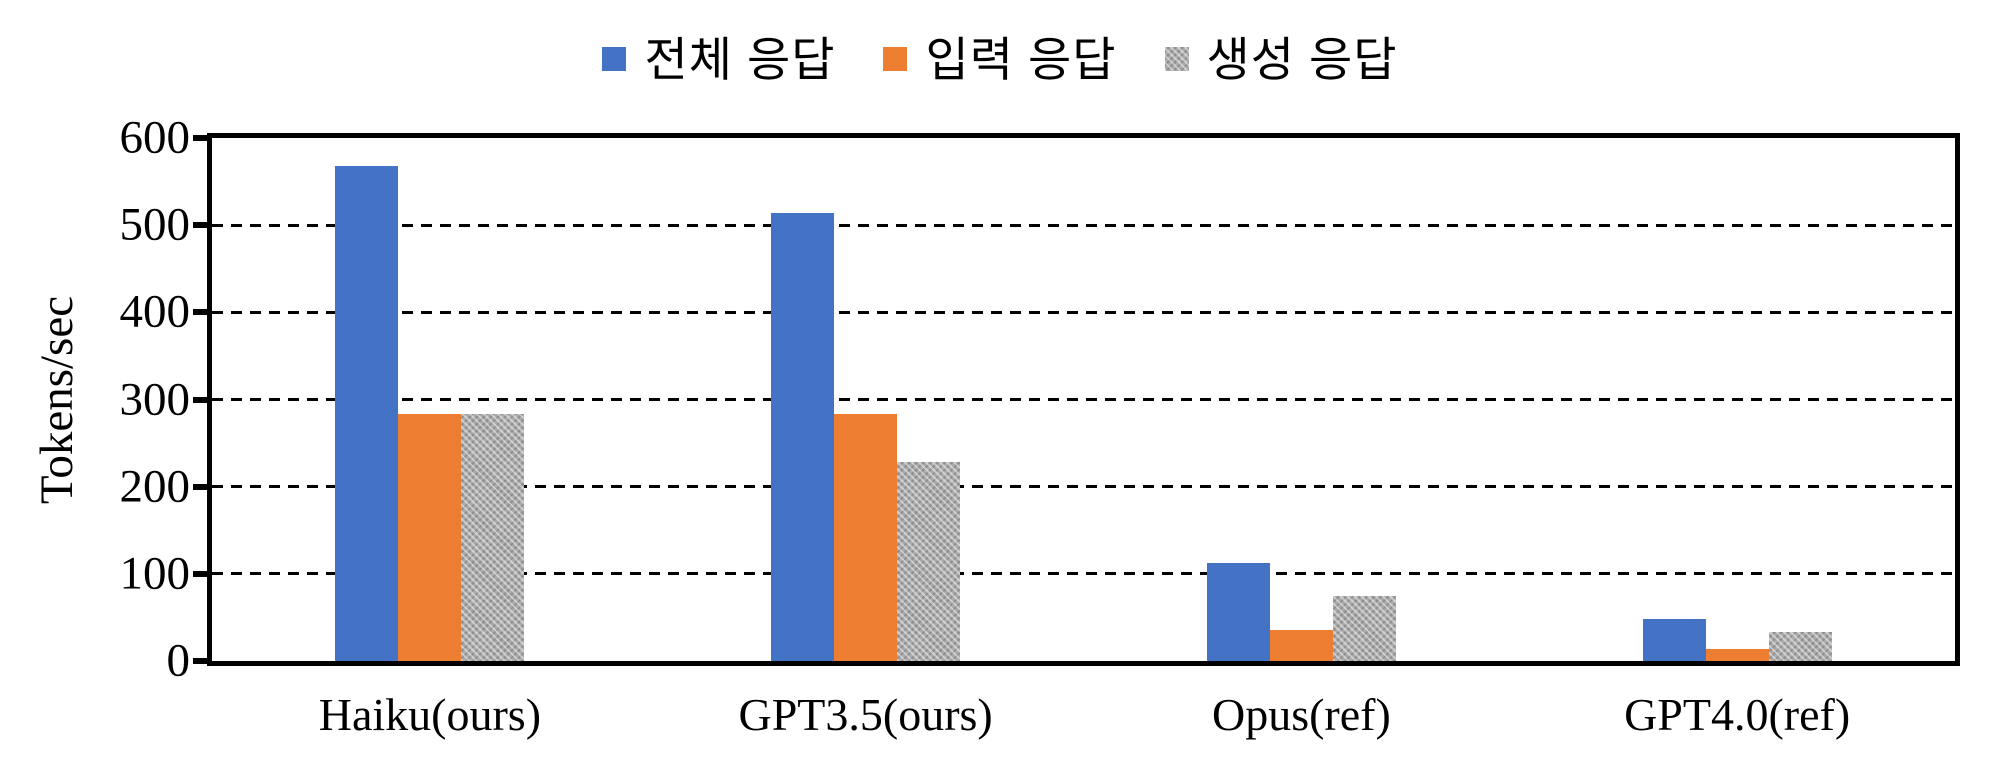 The image size is (2000, 769). Describe the element at coordinates (1364, 628) in the screenshot. I see `bar-Opus(ref)-series2` at that location.